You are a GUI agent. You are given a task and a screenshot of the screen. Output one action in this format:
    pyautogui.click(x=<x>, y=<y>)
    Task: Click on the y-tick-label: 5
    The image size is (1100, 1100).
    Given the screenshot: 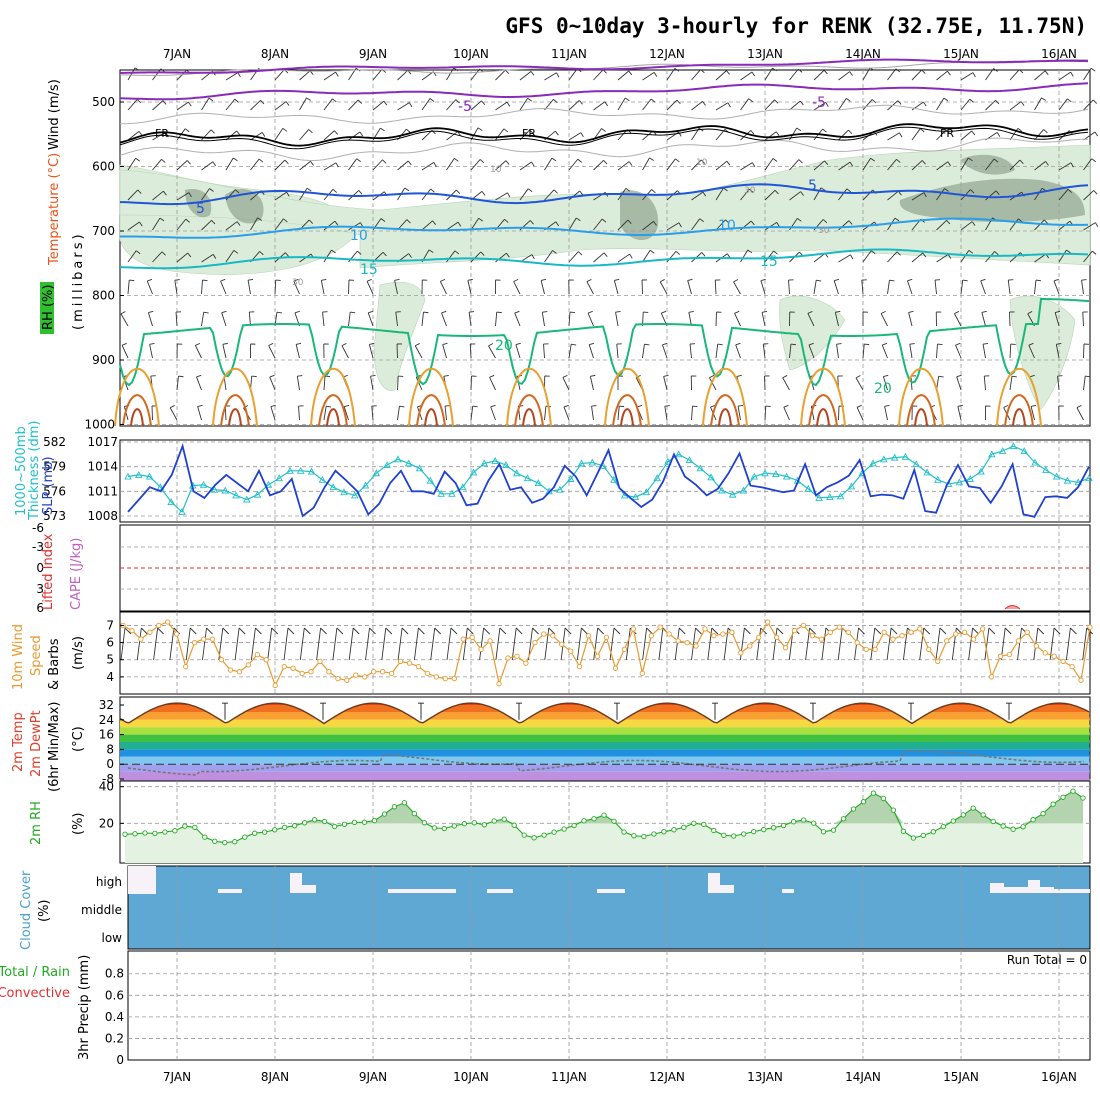 What is the action you would take?
    pyautogui.click(x=110, y=660)
    